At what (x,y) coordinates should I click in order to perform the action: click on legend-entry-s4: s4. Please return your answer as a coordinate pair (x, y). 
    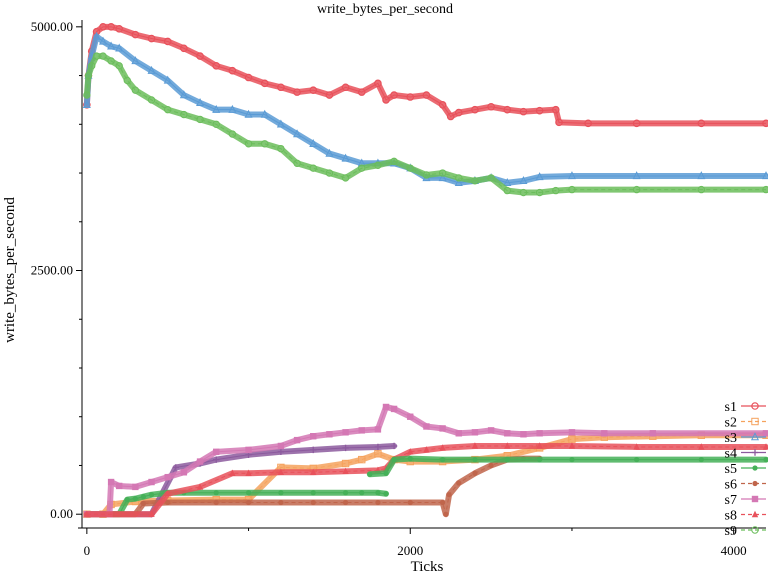
    Looking at the image, I should click on (745, 454).